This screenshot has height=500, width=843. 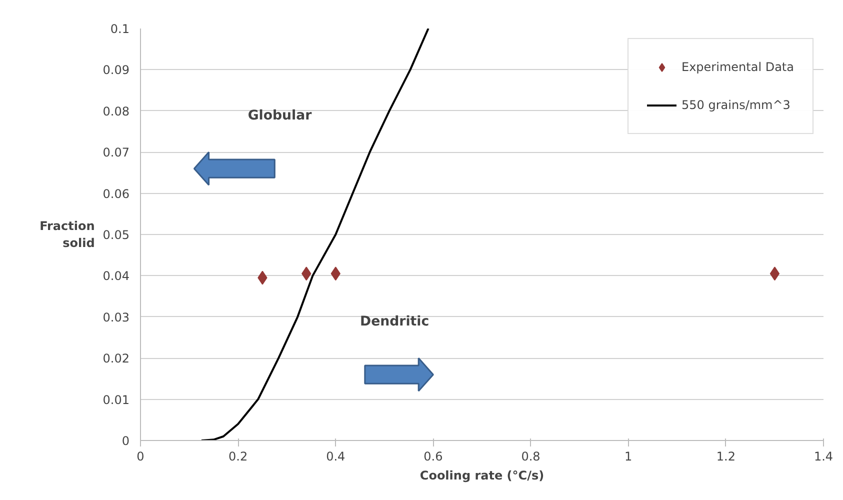 What do you see at coordinates (116, 70) in the screenshot?
I see `y-tick-label: 0.09` at bounding box center [116, 70].